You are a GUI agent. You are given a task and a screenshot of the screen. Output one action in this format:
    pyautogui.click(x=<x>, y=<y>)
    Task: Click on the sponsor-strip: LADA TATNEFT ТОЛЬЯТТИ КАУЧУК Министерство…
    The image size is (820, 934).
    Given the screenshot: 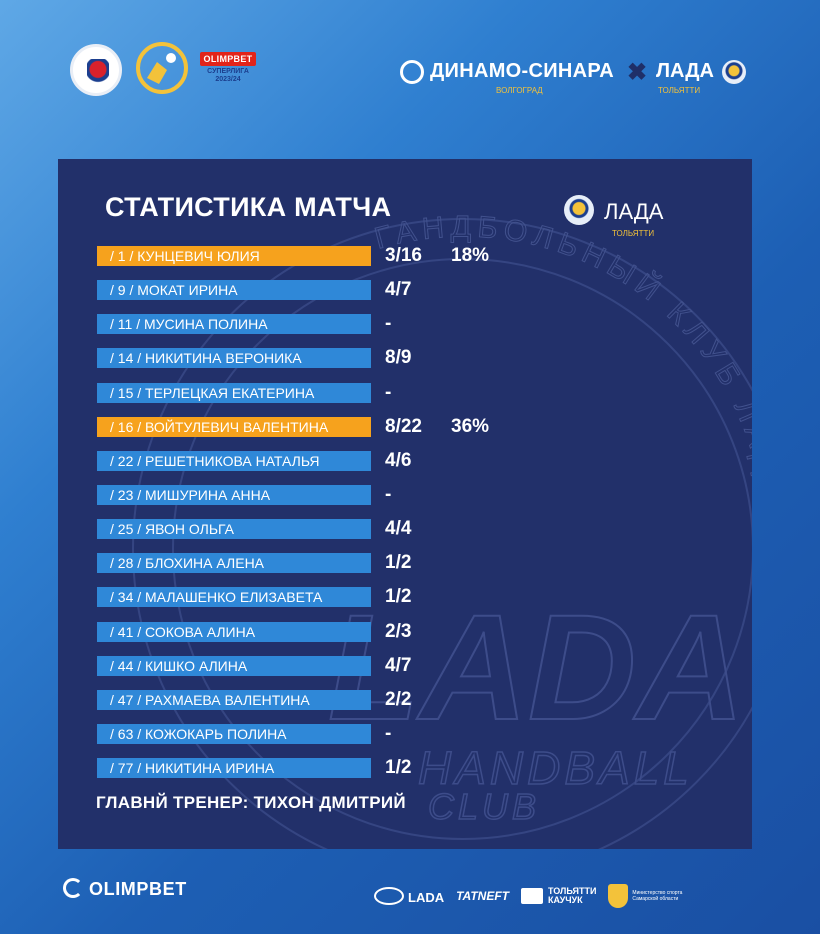 What is the action you would take?
    pyautogui.click(x=528, y=896)
    